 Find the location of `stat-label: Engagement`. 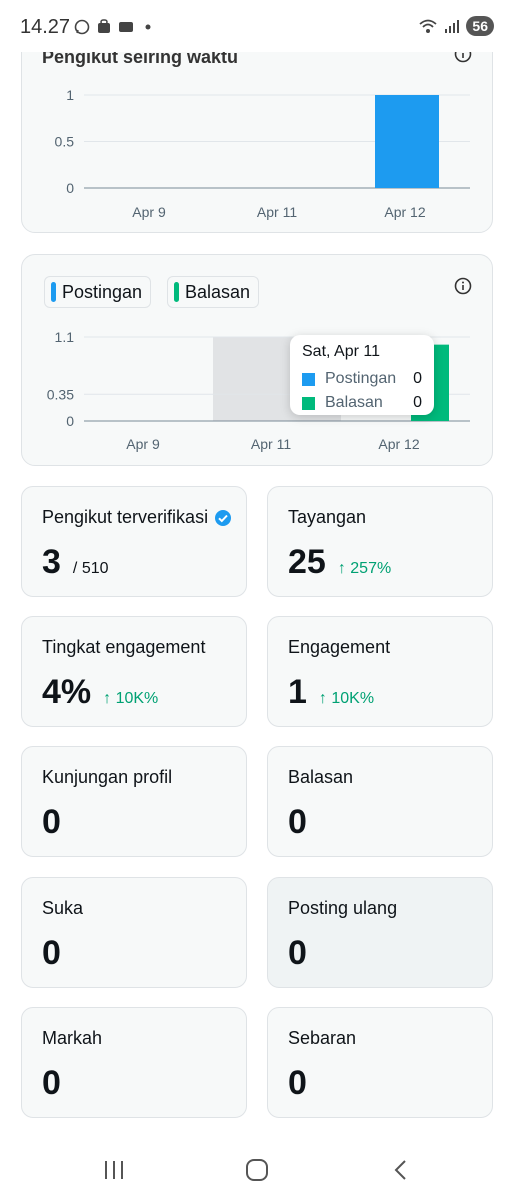

stat-label: Engagement is located at coordinates (339, 647).